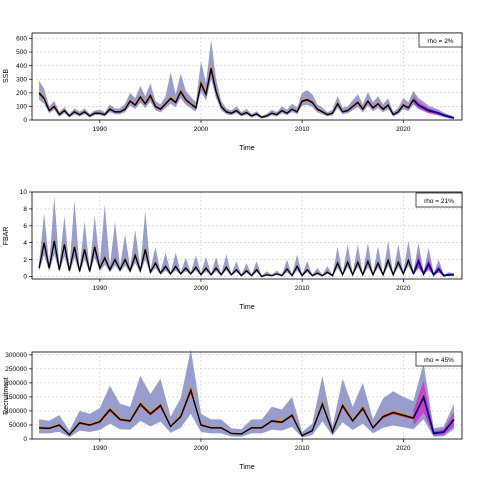 The width and height of the screenshot is (480, 480). I want to click on ssb-y-tick-label: 400, so click(21, 66).